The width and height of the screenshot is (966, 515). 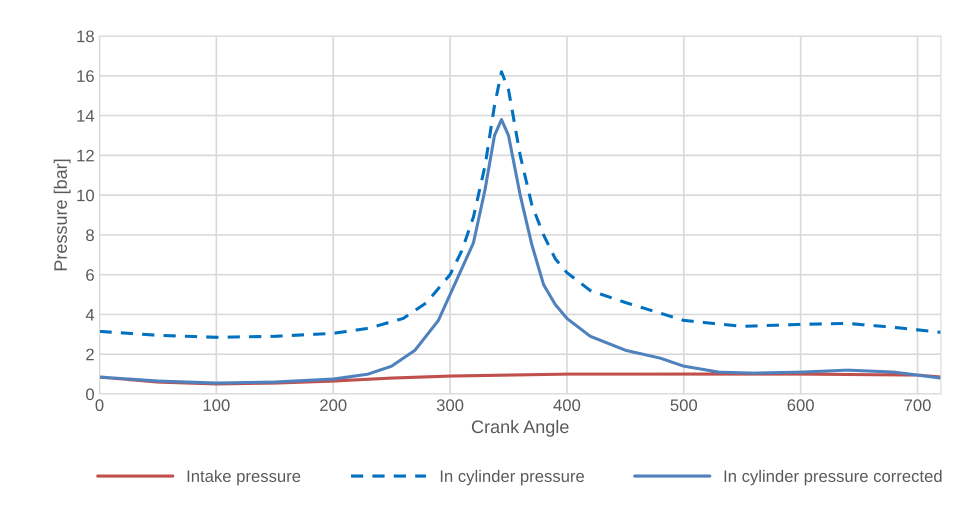 I want to click on y-tick-label: 0, so click(x=90, y=394).